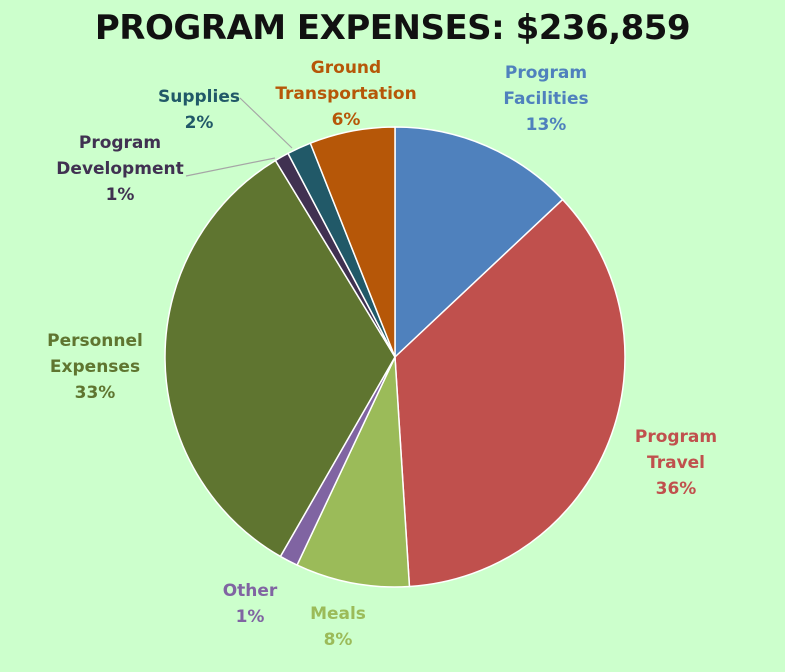  What do you see at coordinates (479, 242) in the screenshot?
I see `pie-slice-program-facilities` at bounding box center [479, 242].